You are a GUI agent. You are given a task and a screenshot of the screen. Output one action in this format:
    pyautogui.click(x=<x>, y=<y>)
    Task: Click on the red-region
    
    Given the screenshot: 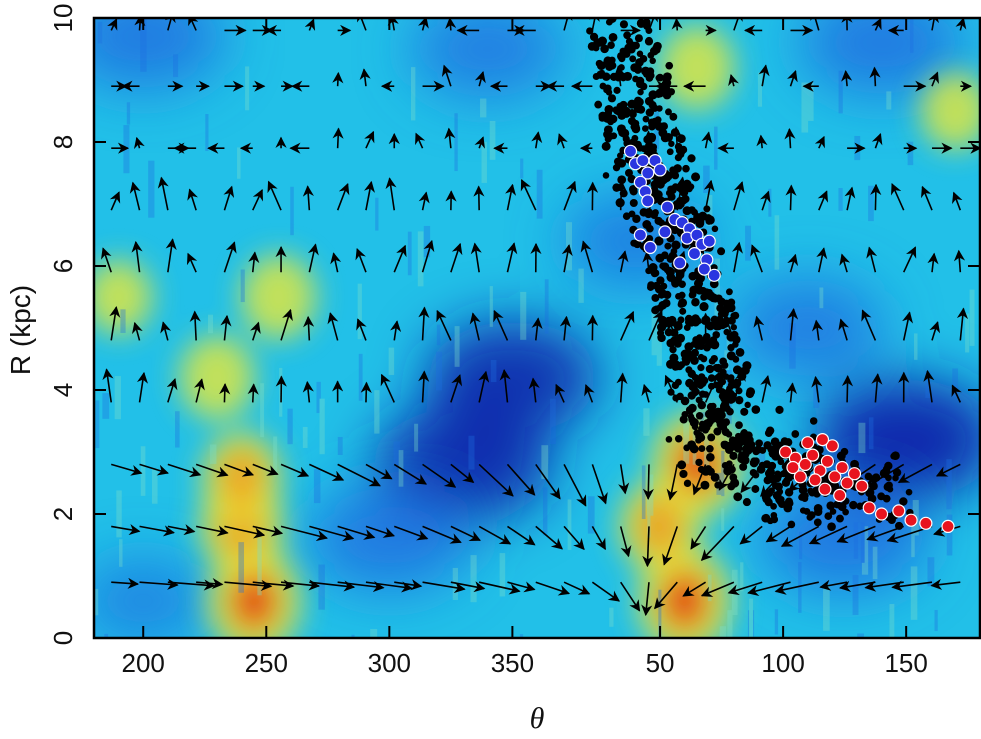 What is the action you would take?
    pyautogui.click(x=684, y=600)
    